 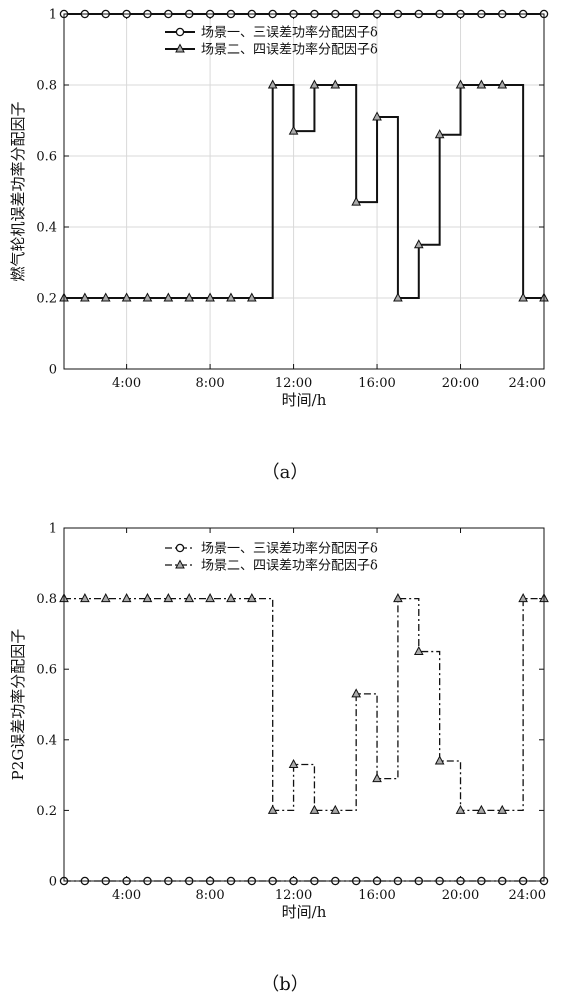 I want to click on figure-caption: （b）, so click(x=285, y=984).